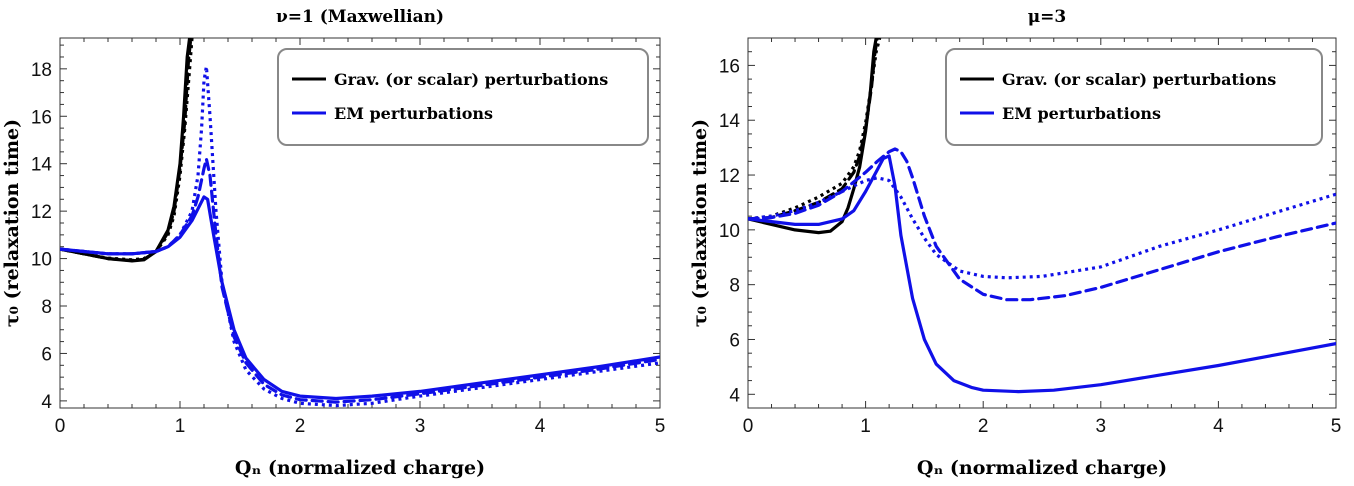 The width and height of the screenshot is (1354, 486). I want to click on series-line-blue-dotted, so click(1042, 228).